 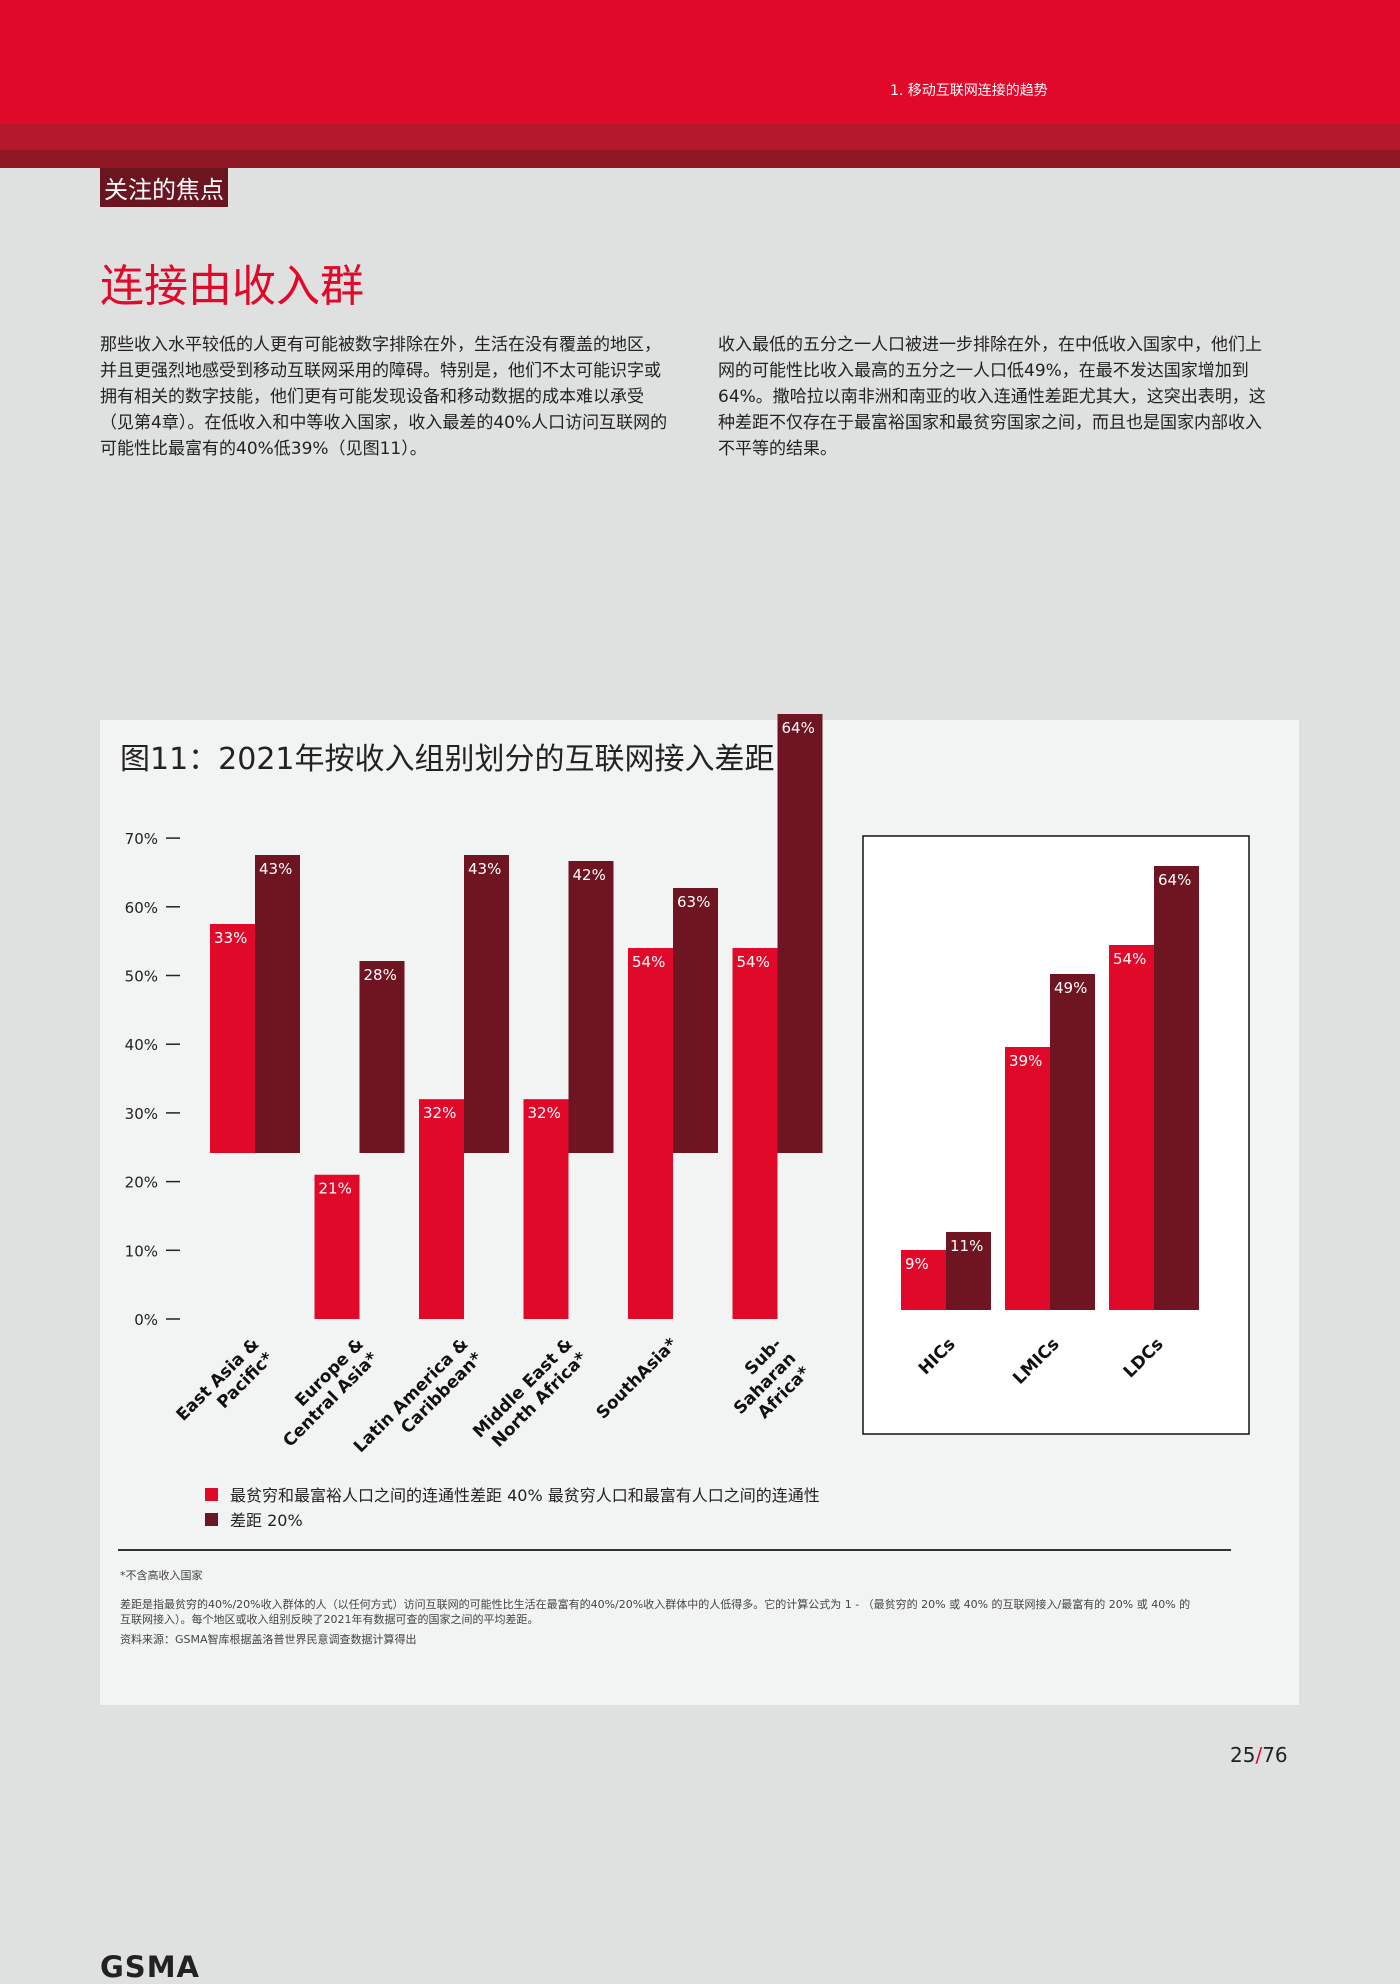 I want to click on y-tick-label: 50%, so click(x=141, y=977).